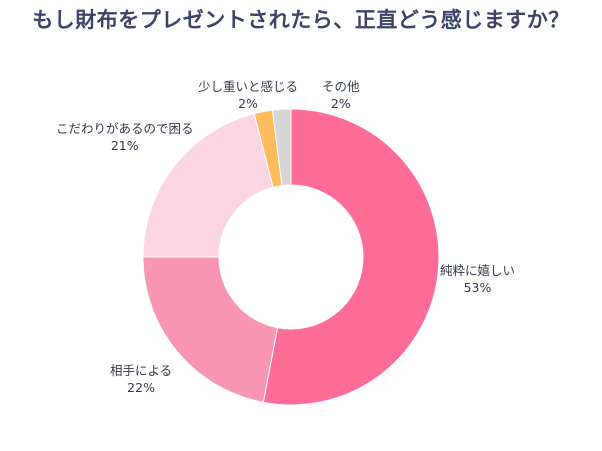 The height and width of the screenshot is (451, 602). Describe the element at coordinates (341, 95) in the screenshot. I see `slice-label-4: その他 2%` at that location.